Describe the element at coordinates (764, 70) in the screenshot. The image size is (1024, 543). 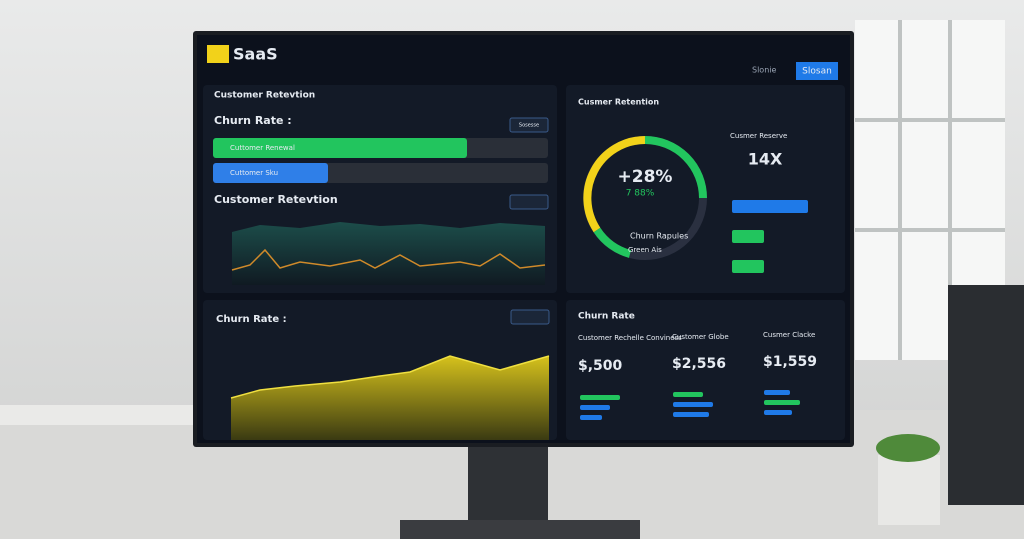
I see `status: Slonie` at that location.